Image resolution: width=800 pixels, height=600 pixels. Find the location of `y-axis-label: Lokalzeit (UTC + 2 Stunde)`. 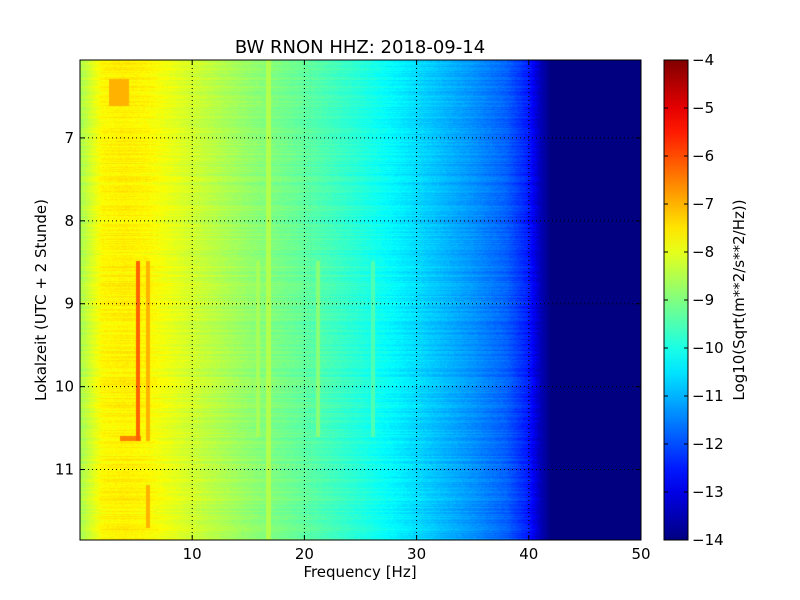

y-axis-label: Lokalzeit (UTC + 2 Stunde) is located at coordinates (41, 300).